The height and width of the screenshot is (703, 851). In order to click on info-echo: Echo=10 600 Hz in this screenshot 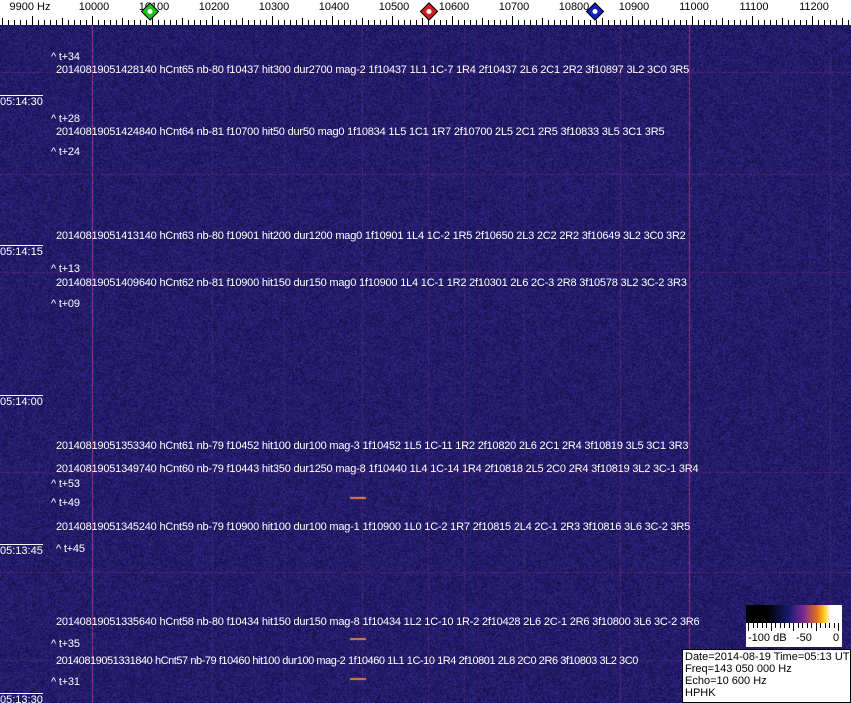, I will do `click(726, 681)`.